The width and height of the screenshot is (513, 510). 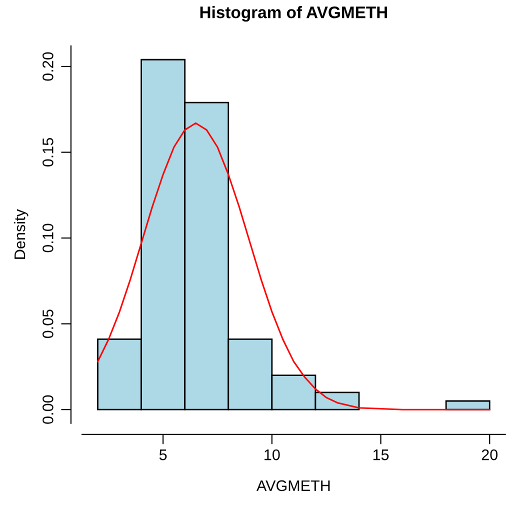 What do you see at coordinates (48, 66) in the screenshot?
I see `y-tick-label: 0.20` at bounding box center [48, 66].